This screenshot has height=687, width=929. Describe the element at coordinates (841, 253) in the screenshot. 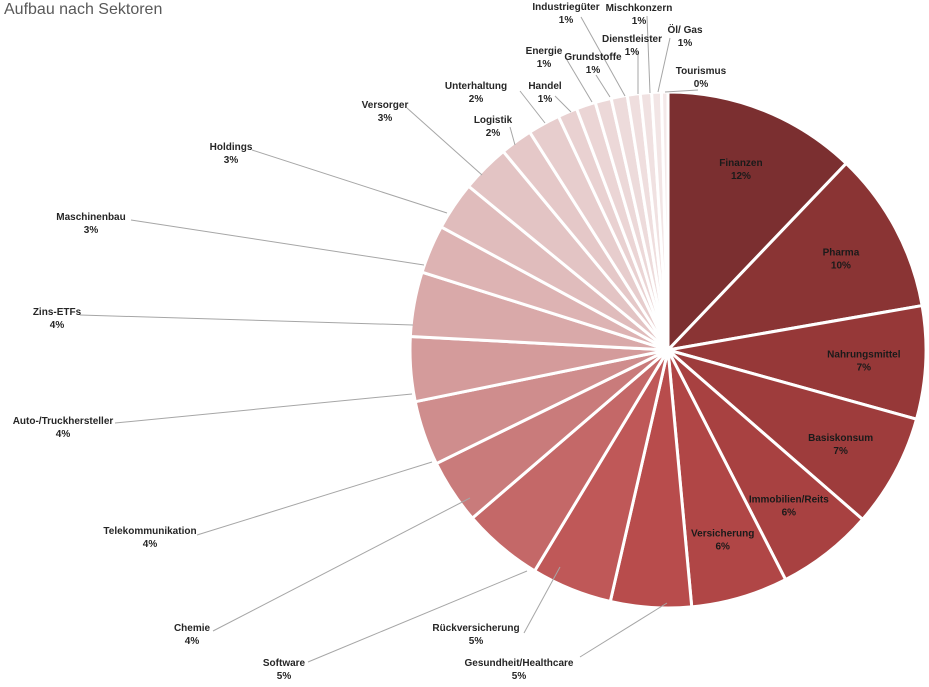

I see `slice-label: Pharma` at that location.